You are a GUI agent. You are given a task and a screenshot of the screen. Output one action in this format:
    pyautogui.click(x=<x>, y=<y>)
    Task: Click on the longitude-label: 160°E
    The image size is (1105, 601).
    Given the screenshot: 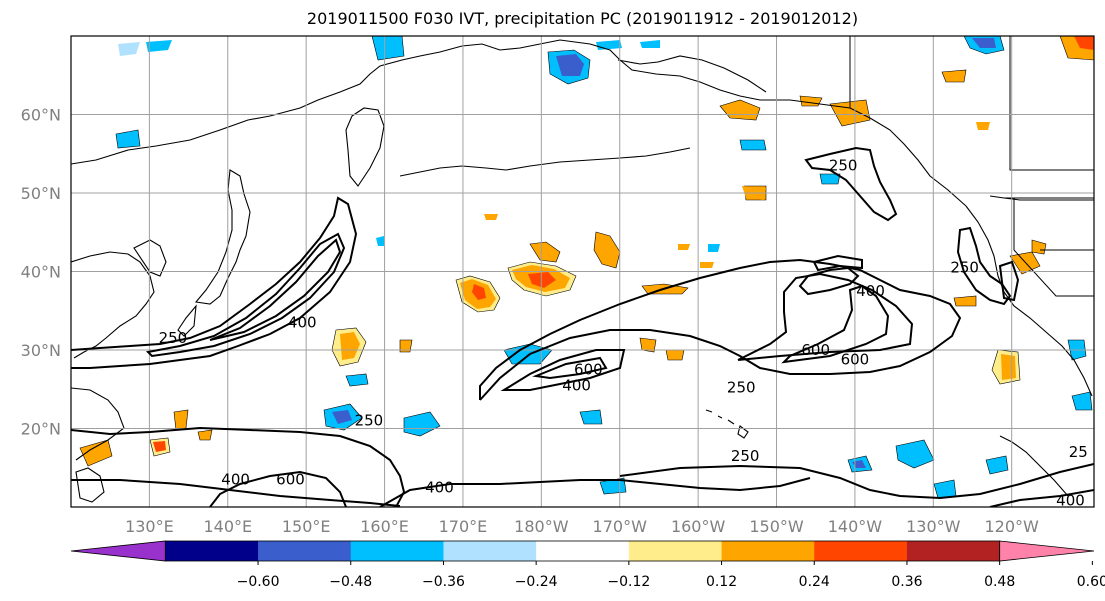 What is the action you would take?
    pyautogui.click(x=384, y=526)
    